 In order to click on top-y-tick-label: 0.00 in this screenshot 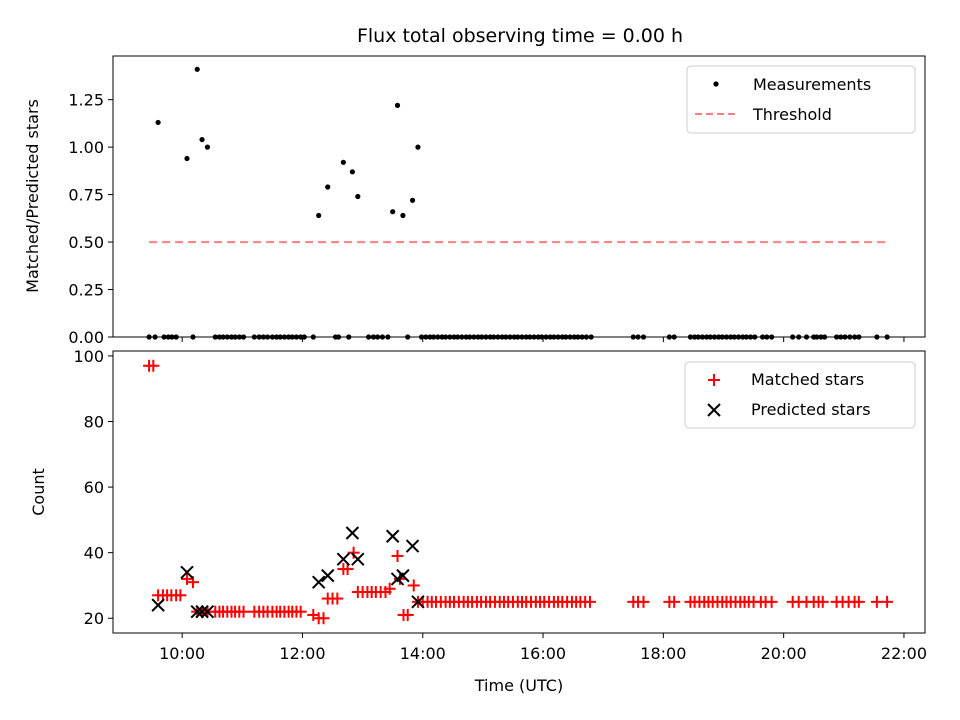, I will do `click(86, 337)`.